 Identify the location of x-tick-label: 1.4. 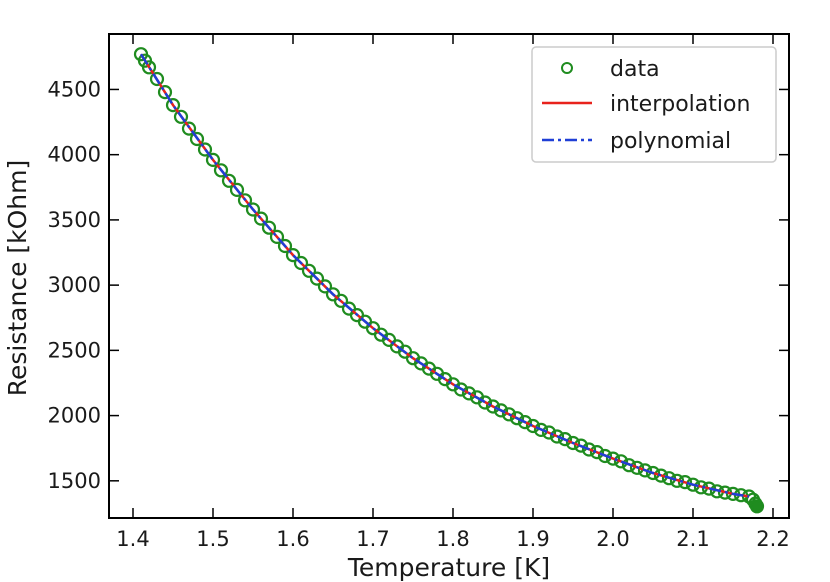
(132, 539).